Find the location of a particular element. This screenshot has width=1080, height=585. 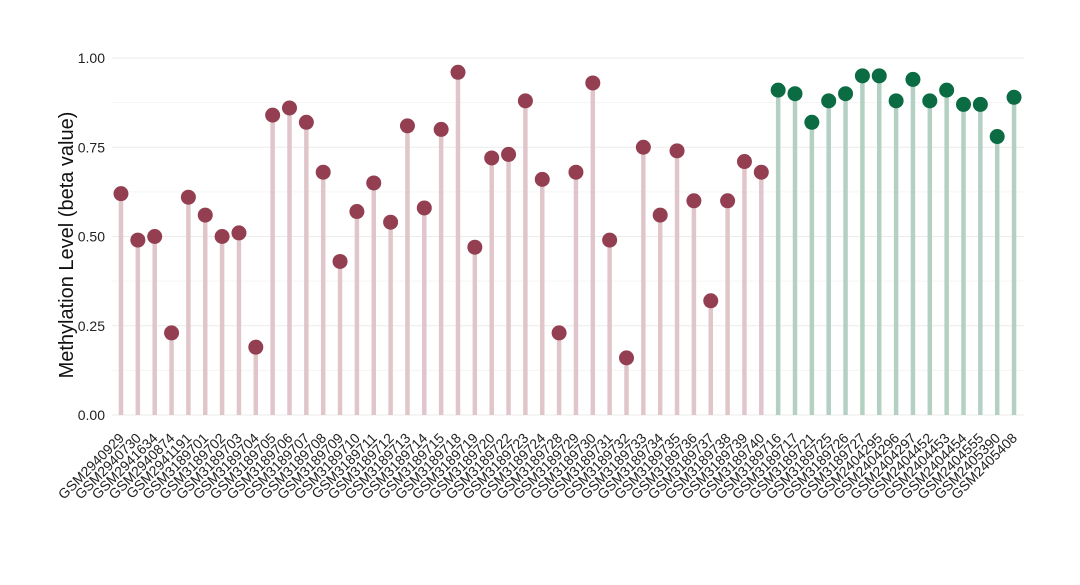

y-tick-label: 0.50 is located at coordinates (91, 237).